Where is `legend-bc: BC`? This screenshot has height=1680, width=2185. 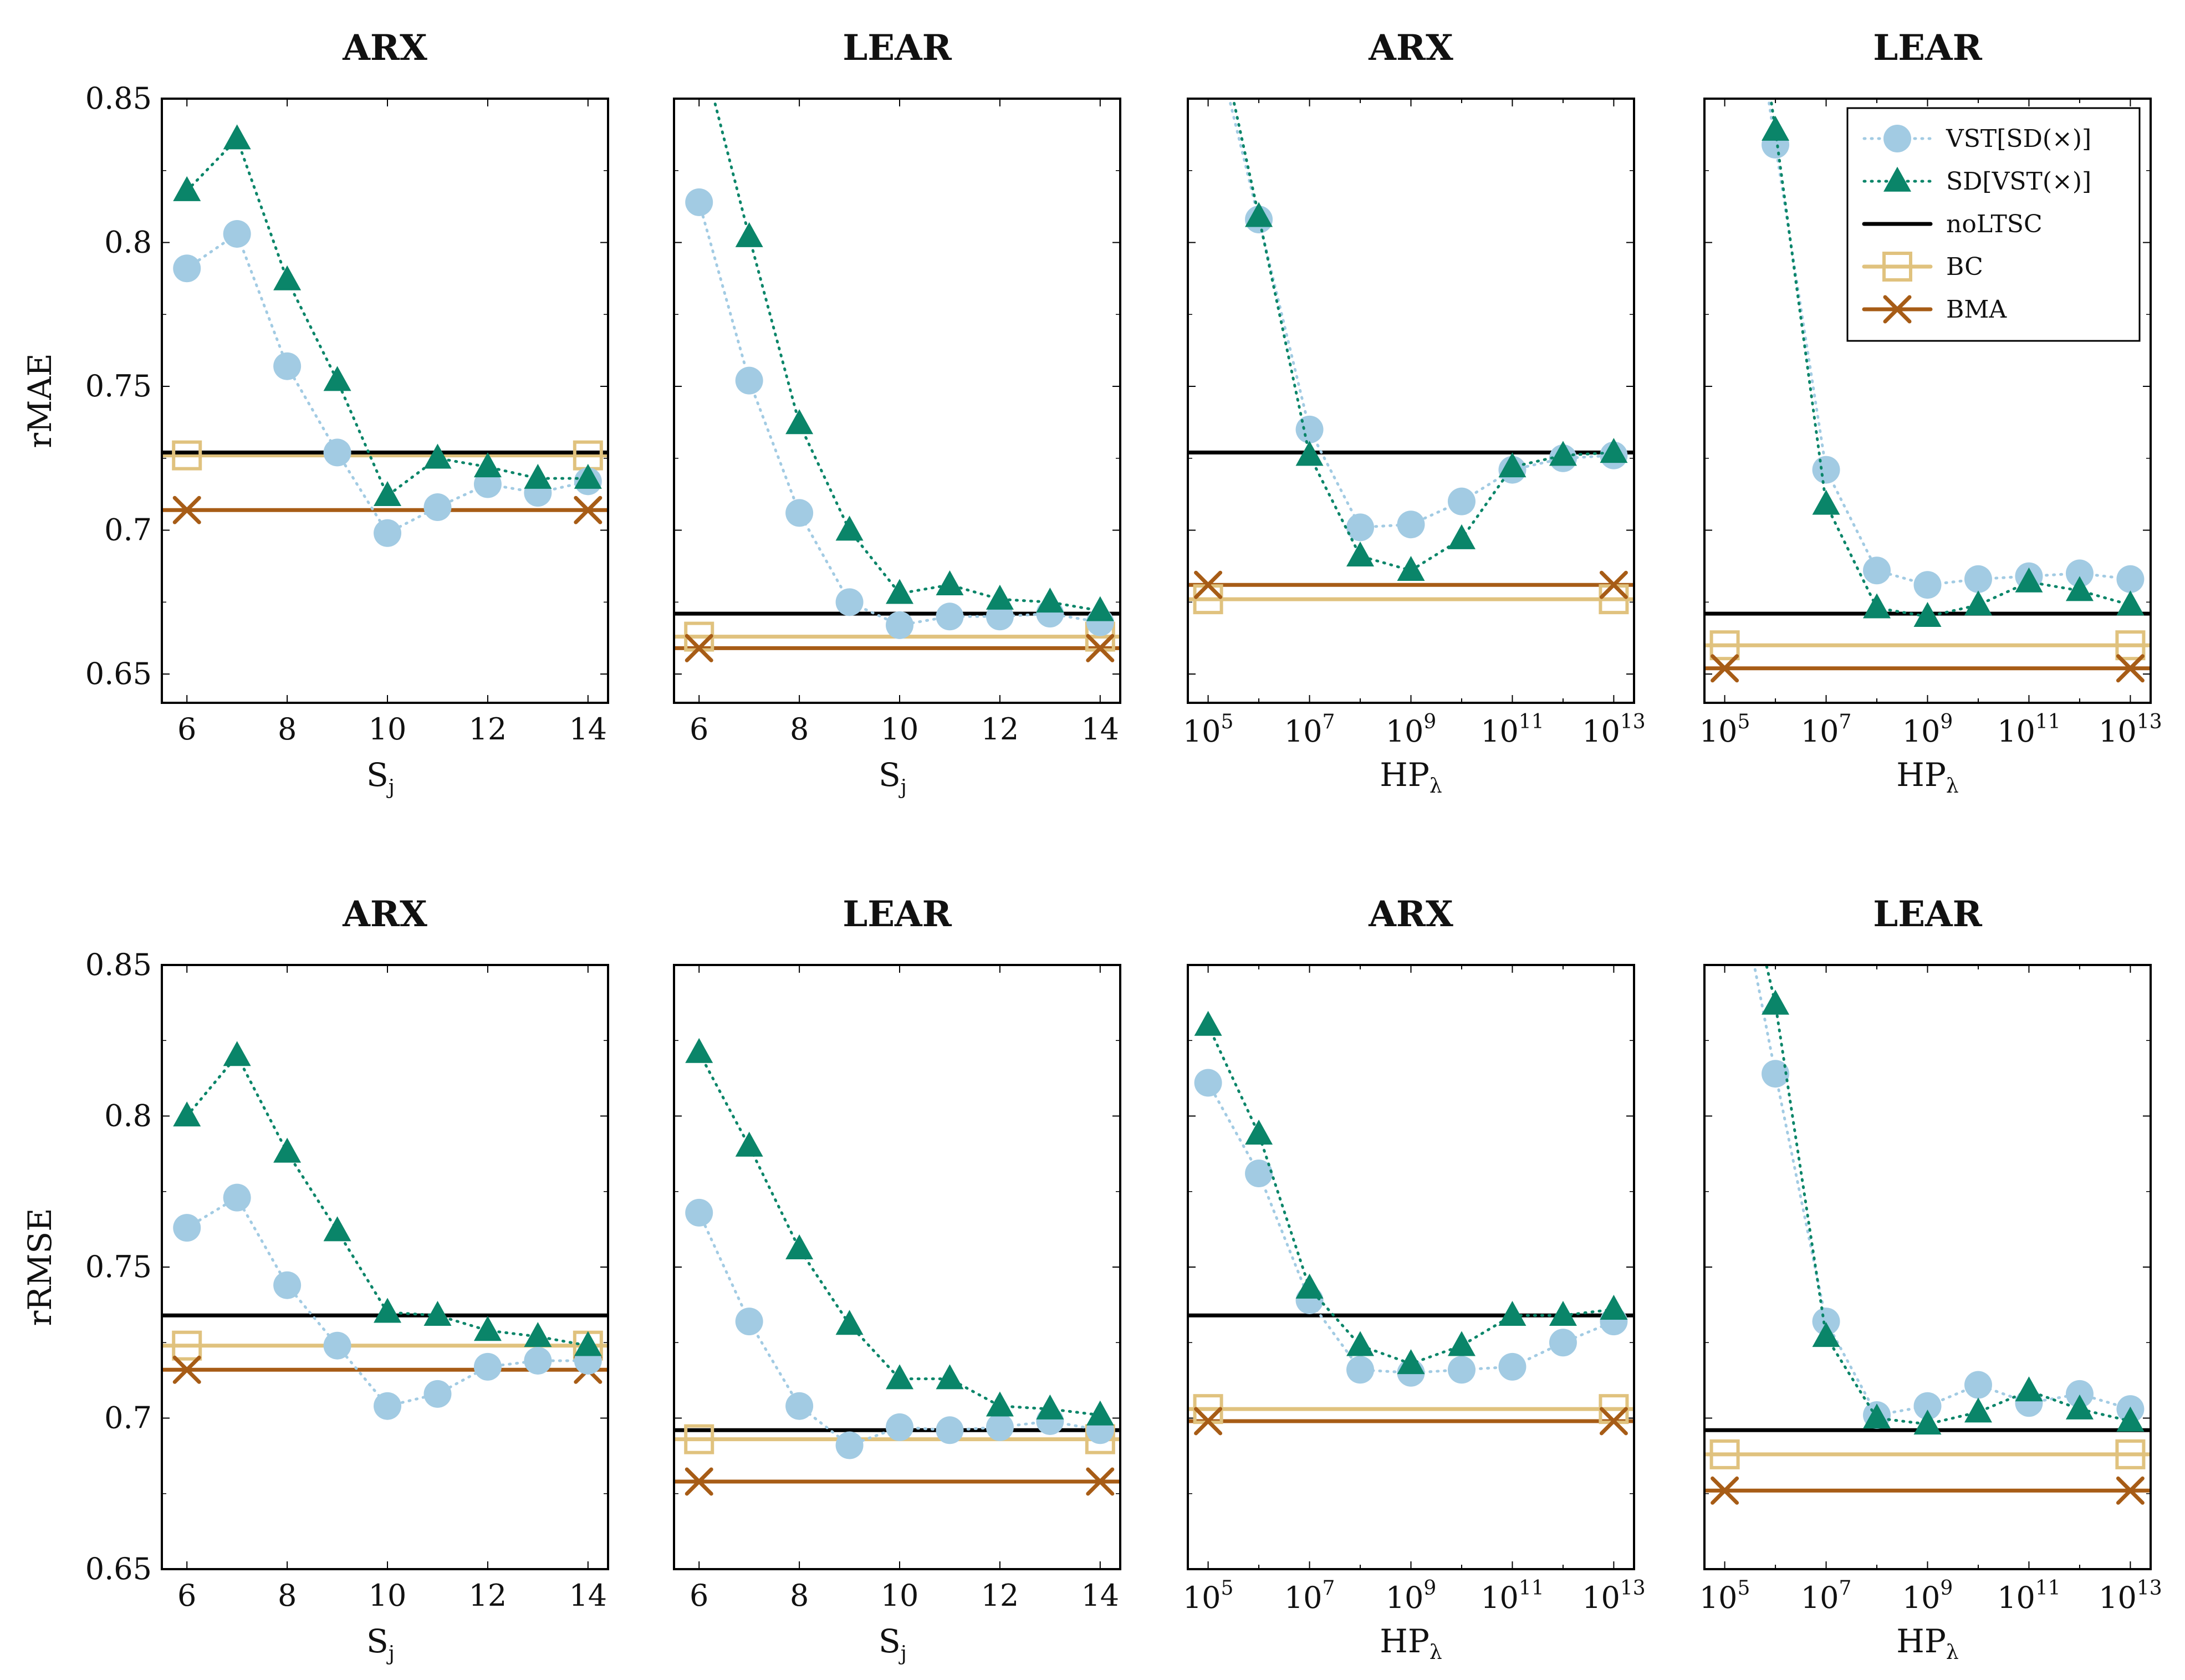 legend-bc: BC is located at coordinates (1923, 267).